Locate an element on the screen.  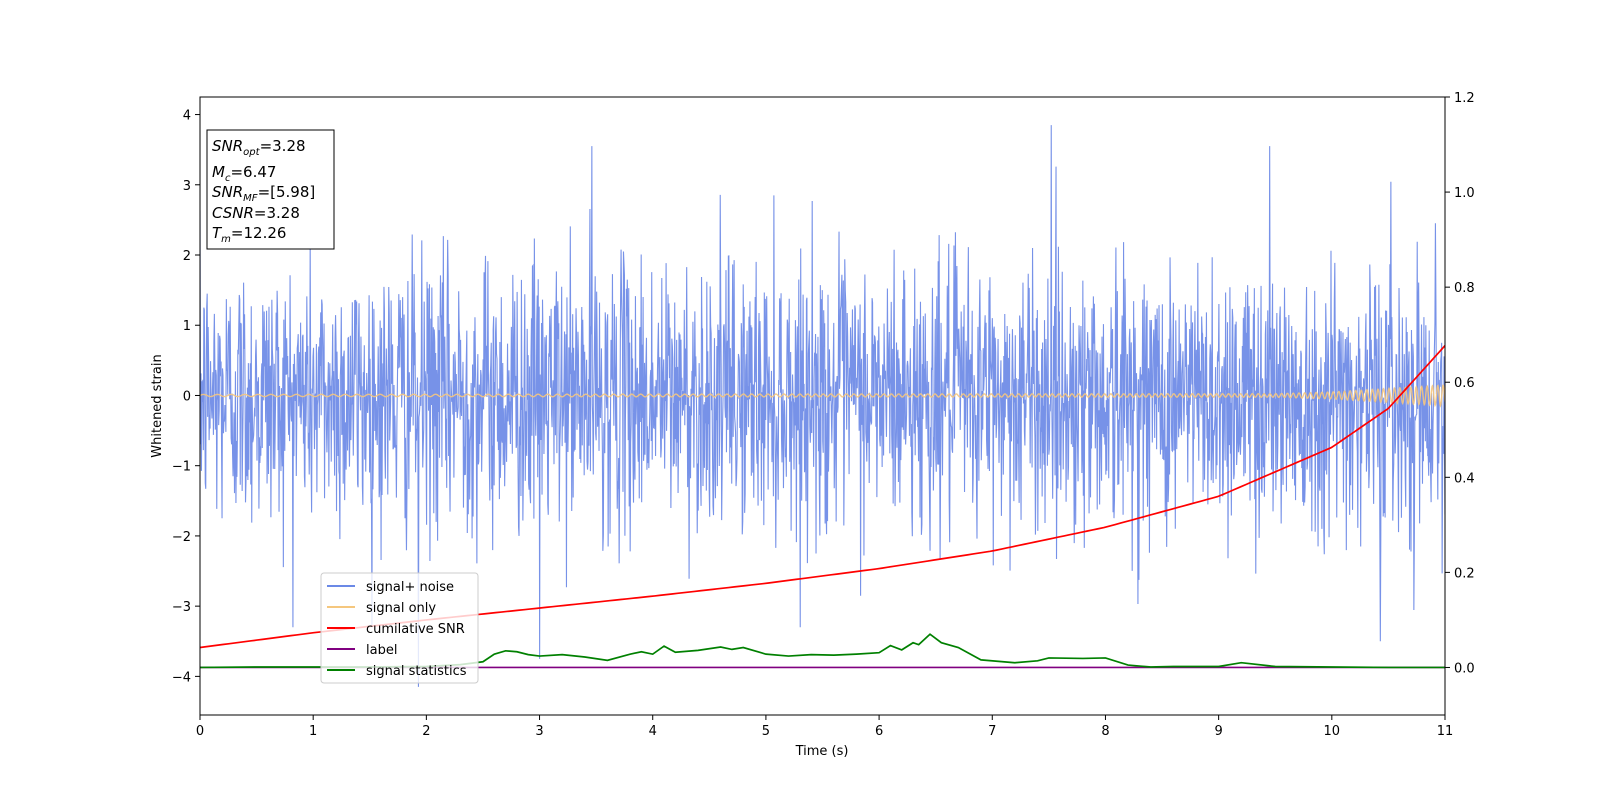
y-tick-label: −3 is located at coordinates (181, 607).